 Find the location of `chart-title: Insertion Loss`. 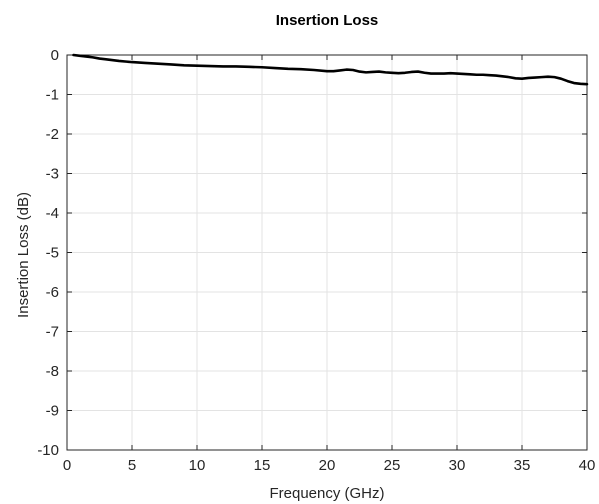

chart-title: Insertion Loss is located at coordinates (327, 20).